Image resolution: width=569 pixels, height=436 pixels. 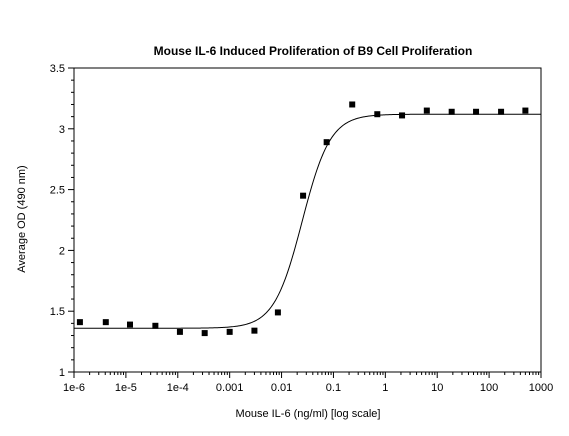 I want to click on x-tick-label: 1, so click(x=385, y=388).